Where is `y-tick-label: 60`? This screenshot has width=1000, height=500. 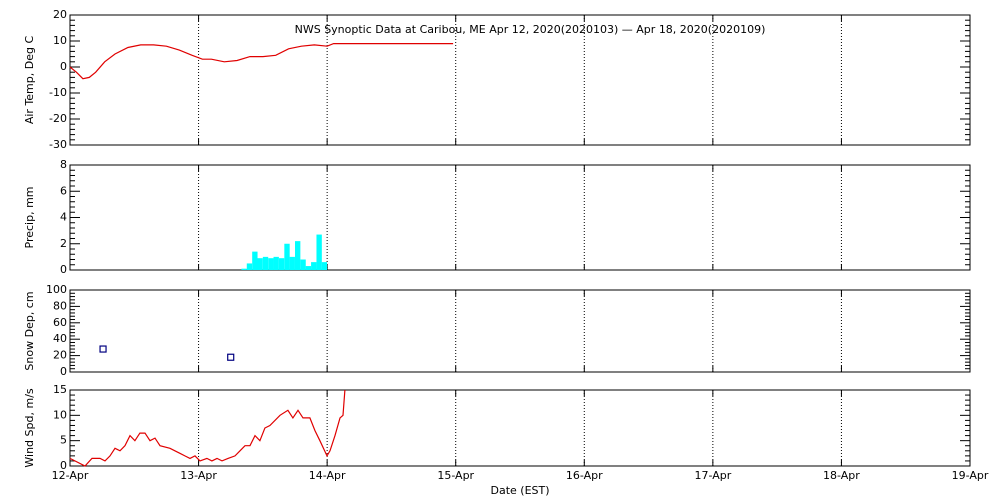 y-tick-label: 60 is located at coordinates (60, 322).